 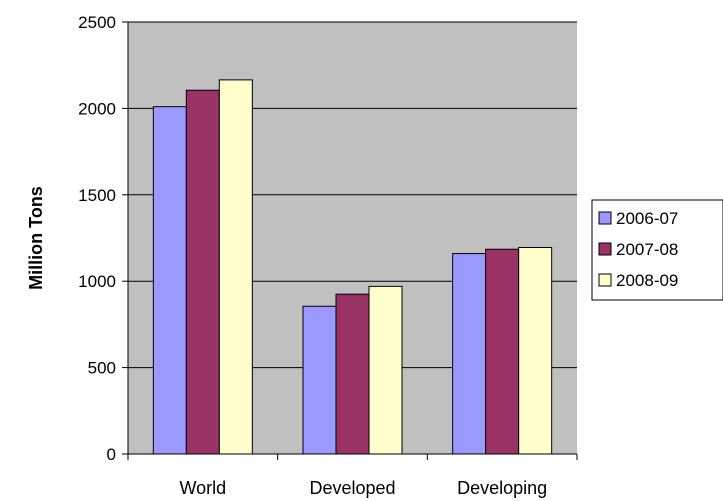 I want to click on x-tick-label: Developed, so click(x=352, y=488).